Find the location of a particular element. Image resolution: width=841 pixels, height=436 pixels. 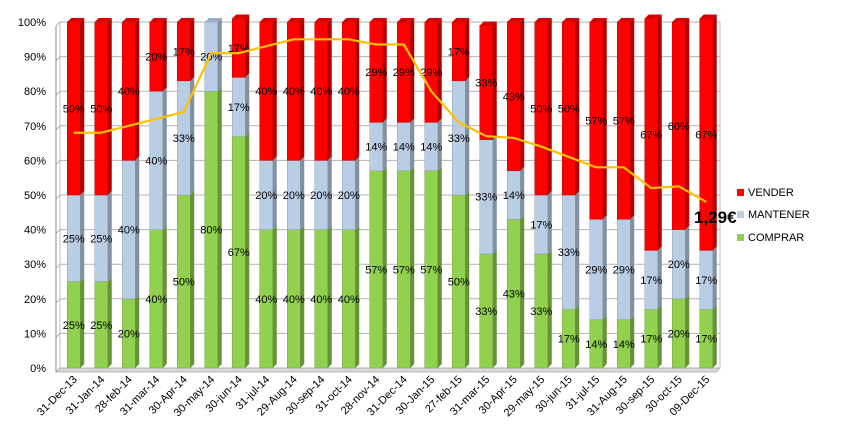

legend-label-comprar: COMPRAR is located at coordinates (776, 238).